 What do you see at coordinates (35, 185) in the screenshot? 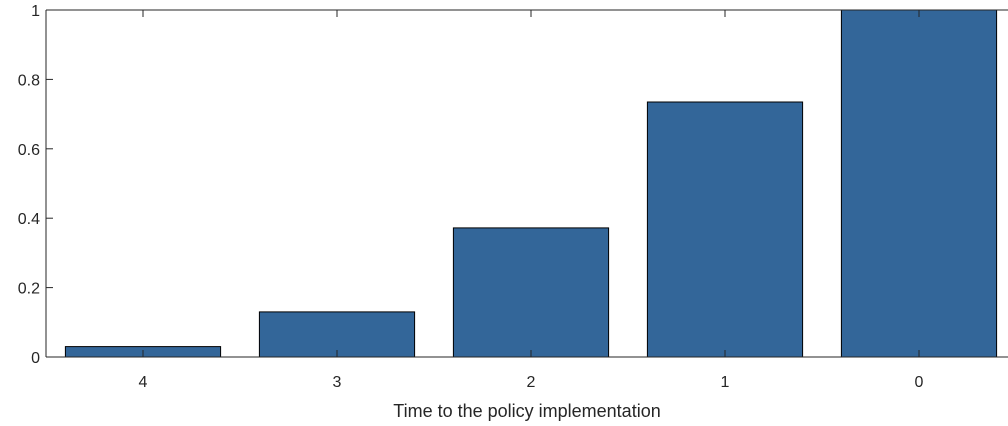
I see `y-ticks-group: 0 0.2 0.4 0.6 0.8 1` at bounding box center [35, 185].